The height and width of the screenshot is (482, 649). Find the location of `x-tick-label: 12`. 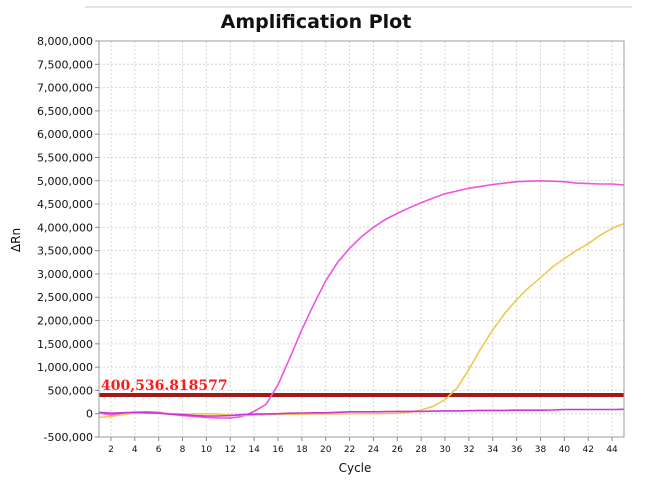

x-tick-label: 12 is located at coordinates (230, 450).